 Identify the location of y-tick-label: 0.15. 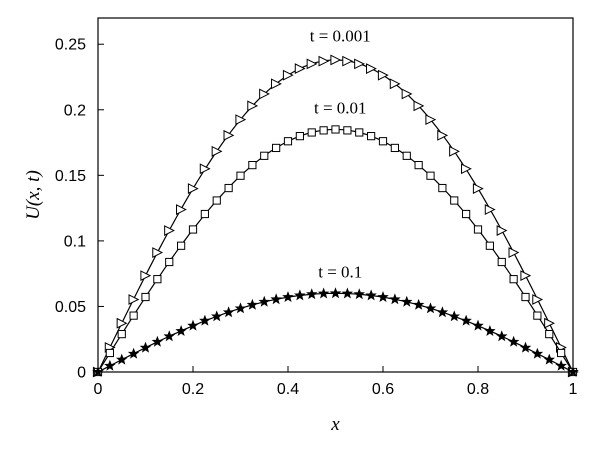
(70, 176).